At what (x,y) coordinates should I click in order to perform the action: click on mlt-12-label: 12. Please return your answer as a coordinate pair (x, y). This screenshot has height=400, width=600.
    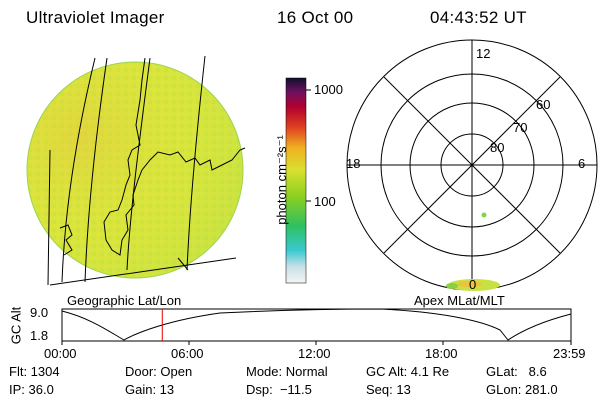
    Looking at the image, I should click on (483, 53).